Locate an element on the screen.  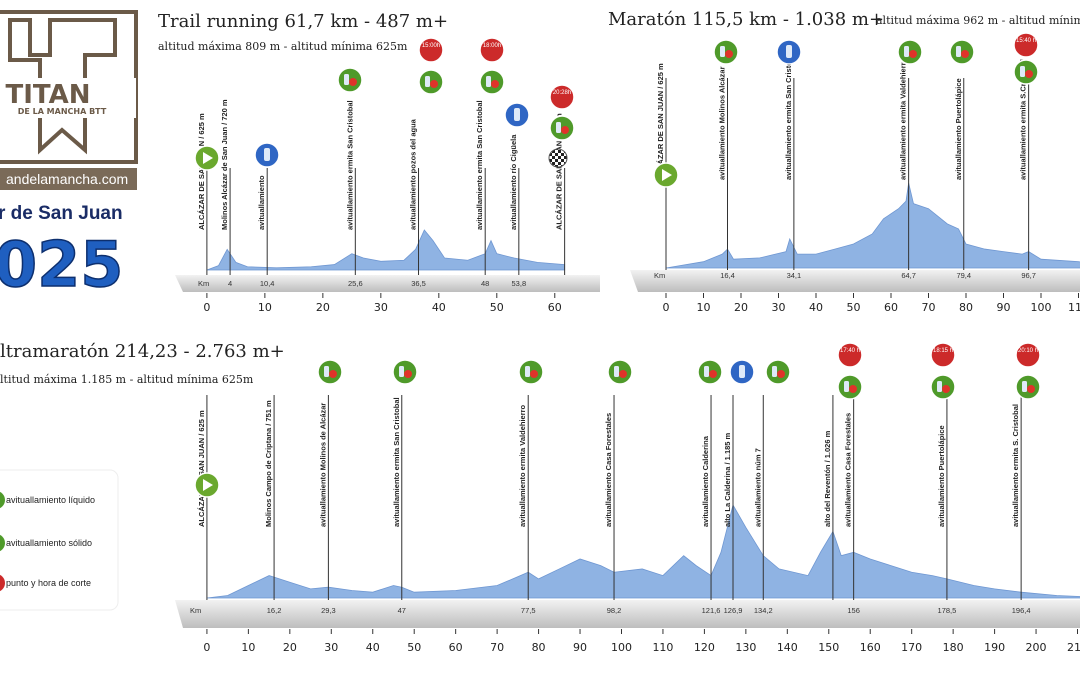
x-tick-label: 200 is located at coordinates (1036, 647).